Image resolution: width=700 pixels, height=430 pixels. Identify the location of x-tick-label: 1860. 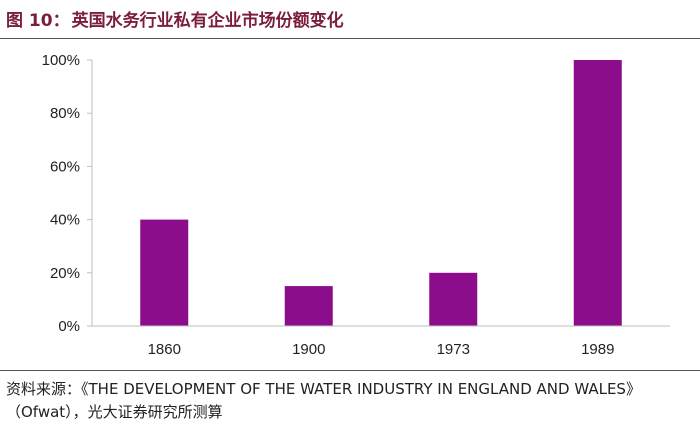
(164, 349).